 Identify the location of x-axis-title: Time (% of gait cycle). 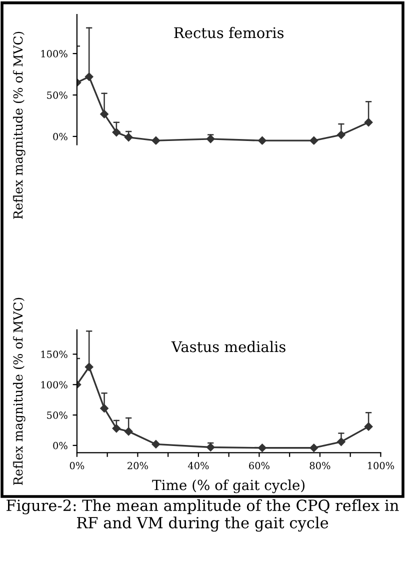
(228, 486).